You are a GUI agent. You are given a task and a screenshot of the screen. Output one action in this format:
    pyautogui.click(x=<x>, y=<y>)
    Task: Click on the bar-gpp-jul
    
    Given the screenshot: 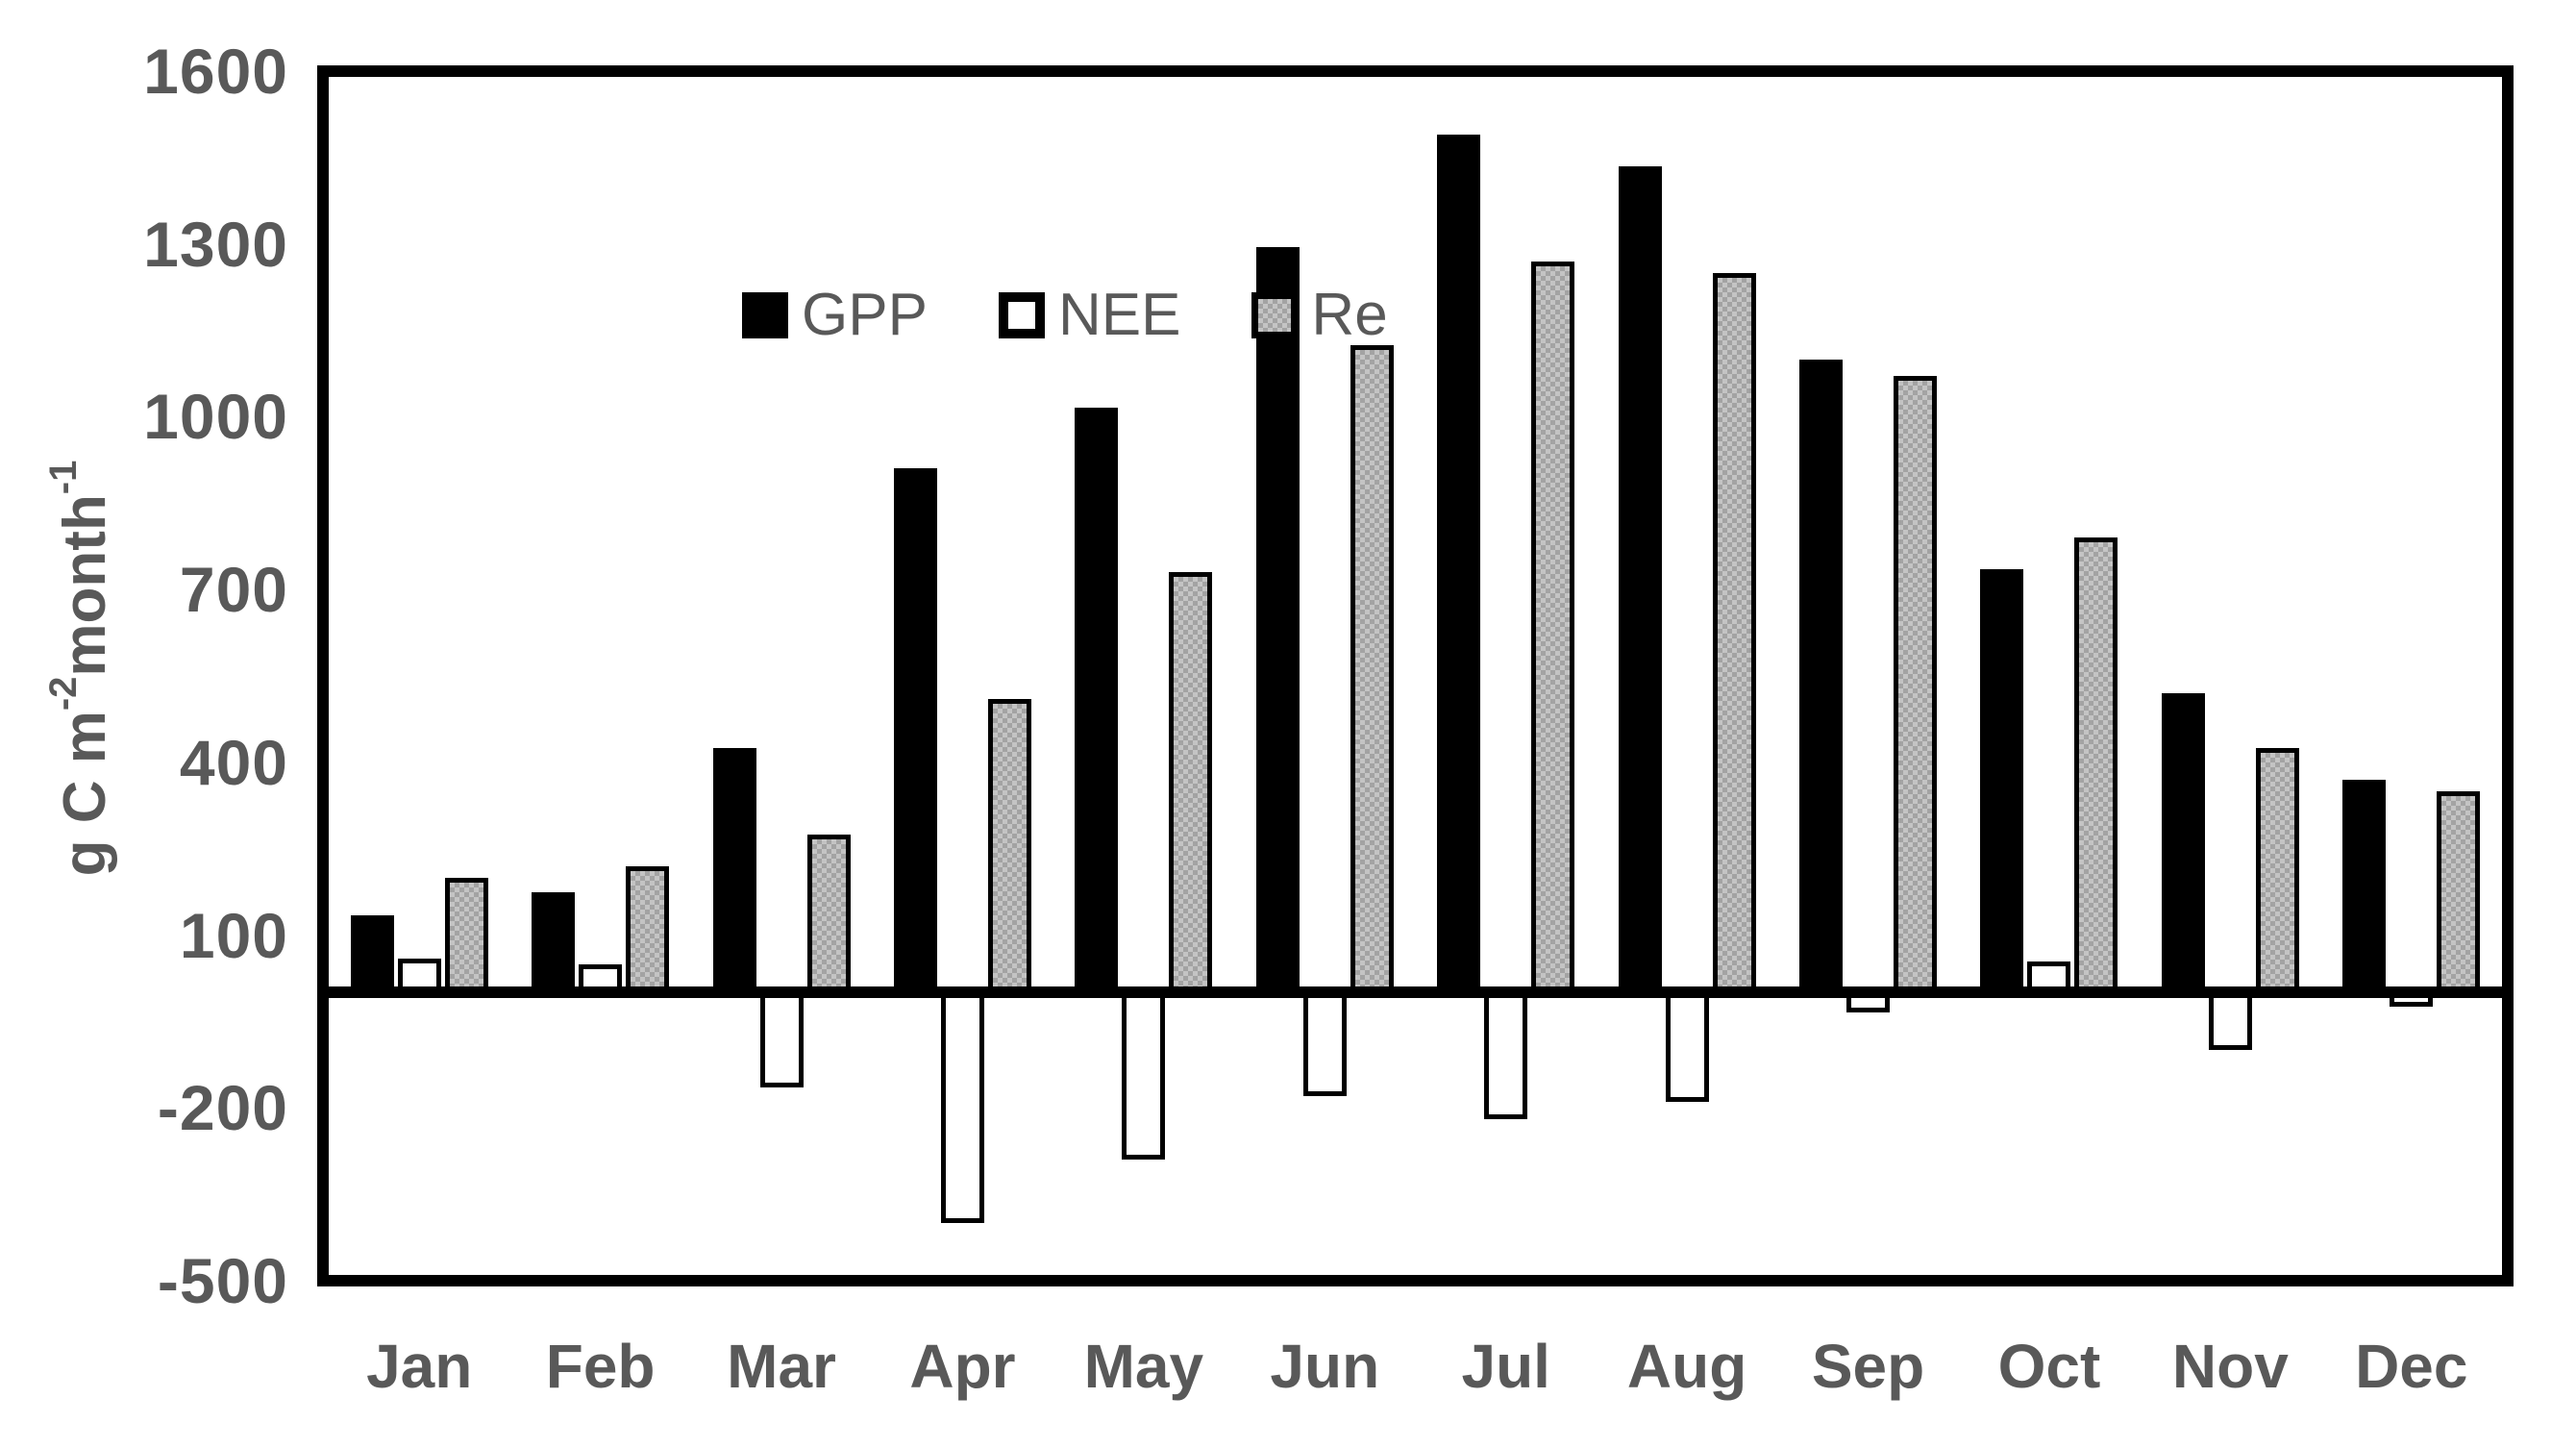 What is the action you would take?
    pyautogui.click(x=1459, y=566)
    